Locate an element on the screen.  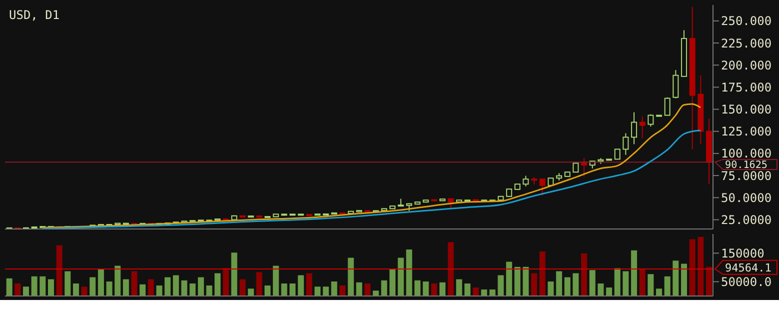
y-tick-label: 225.000 is located at coordinates (746, 43).